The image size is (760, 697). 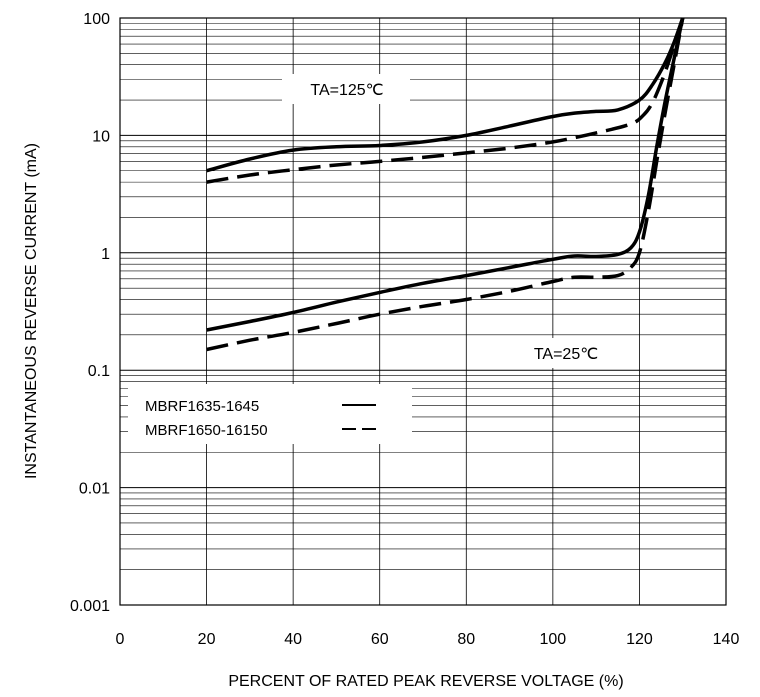 I want to click on x-tick-label: 100, so click(x=553, y=639).